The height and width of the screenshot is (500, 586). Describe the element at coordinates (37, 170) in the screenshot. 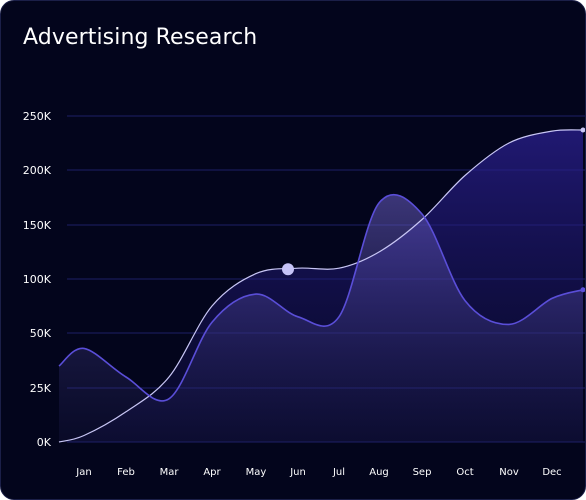

I see `y-tick-label: 200K` at that location.